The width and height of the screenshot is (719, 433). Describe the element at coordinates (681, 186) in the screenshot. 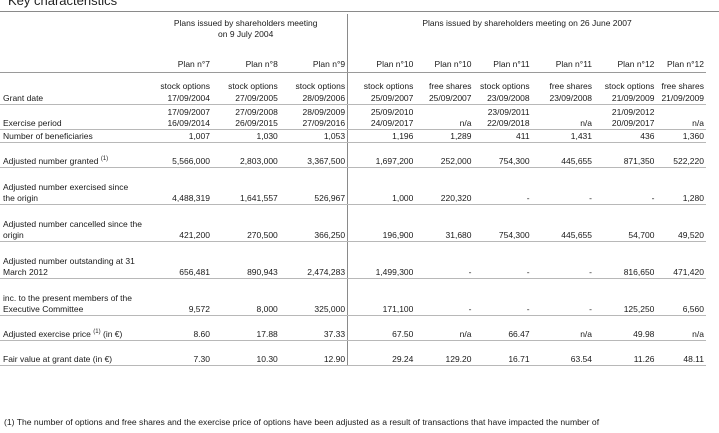

I see `cell-value: 1,280` at that location.